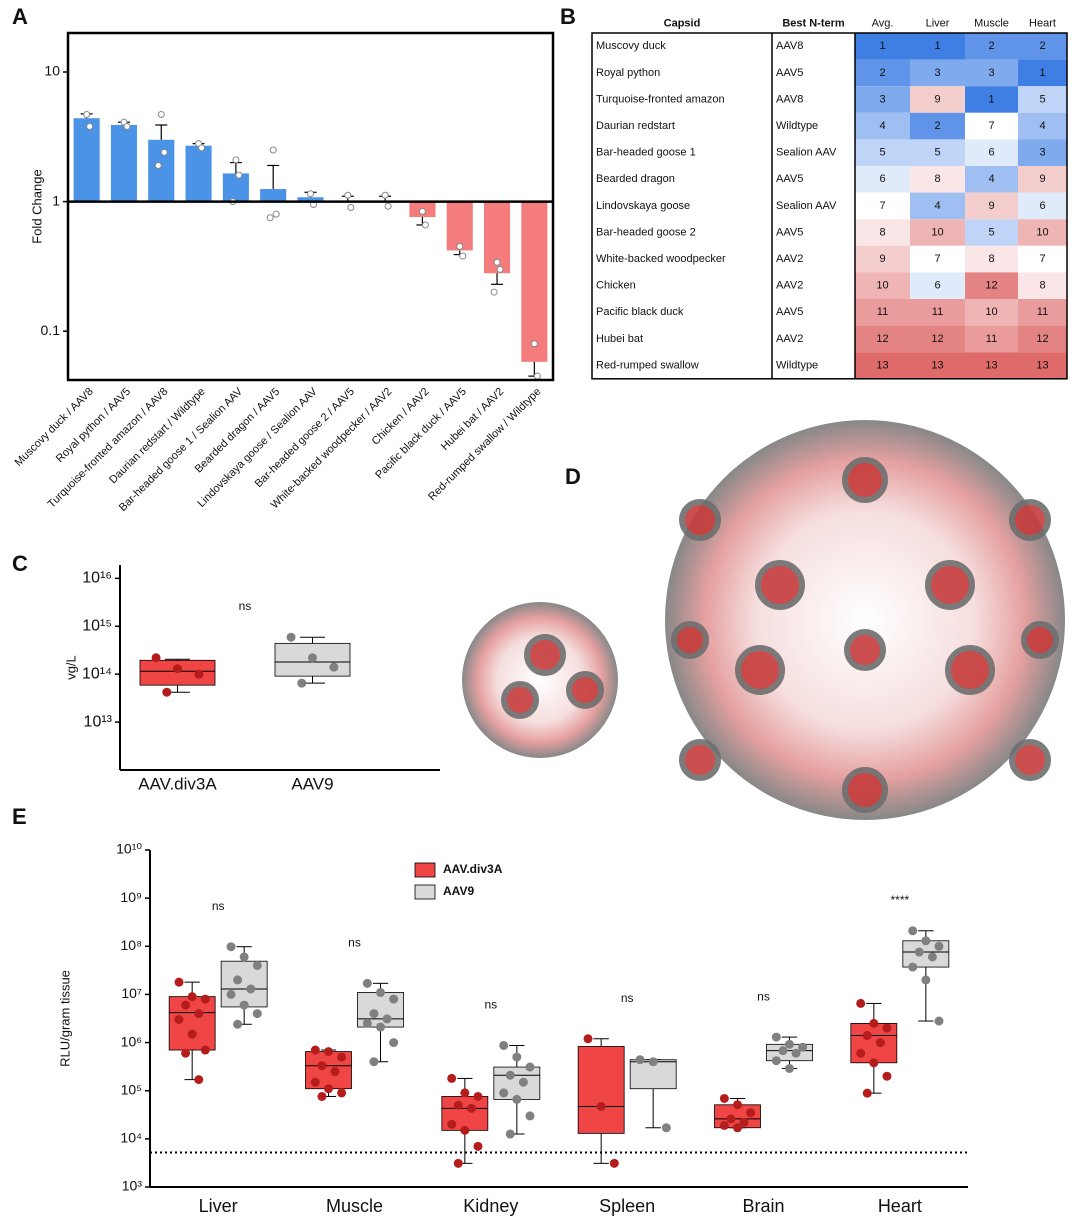  I want to click on cell-text: Chicken, so click(616, 286).